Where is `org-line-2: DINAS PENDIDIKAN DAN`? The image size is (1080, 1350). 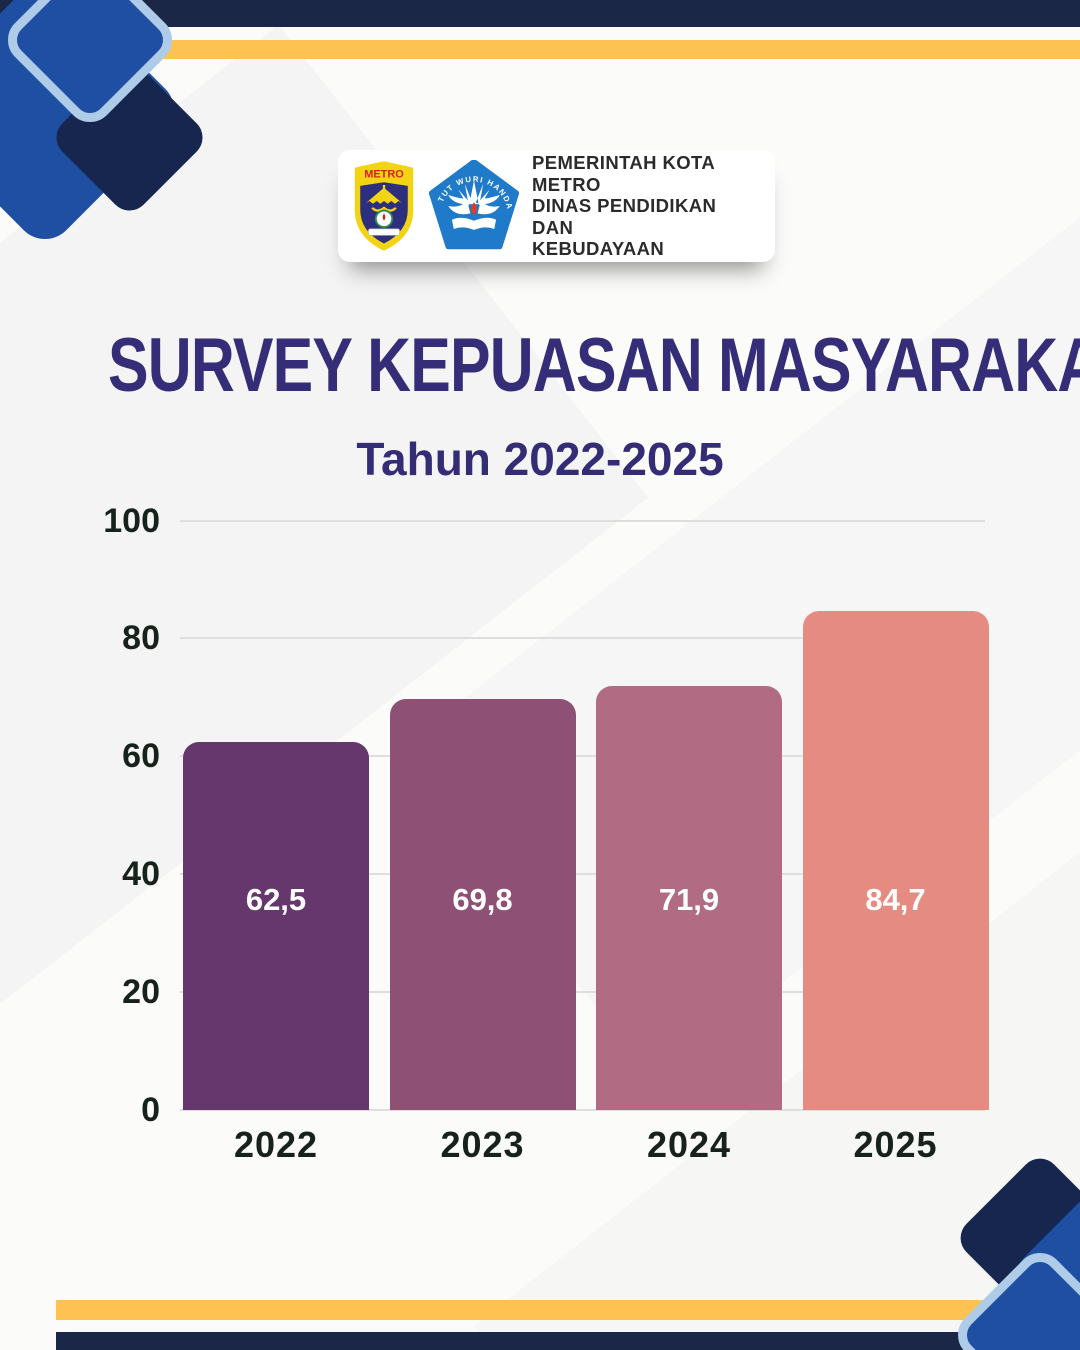
org-line-2: DINAS PENDIDIKAN DAN is located at coordinates (624, 216).